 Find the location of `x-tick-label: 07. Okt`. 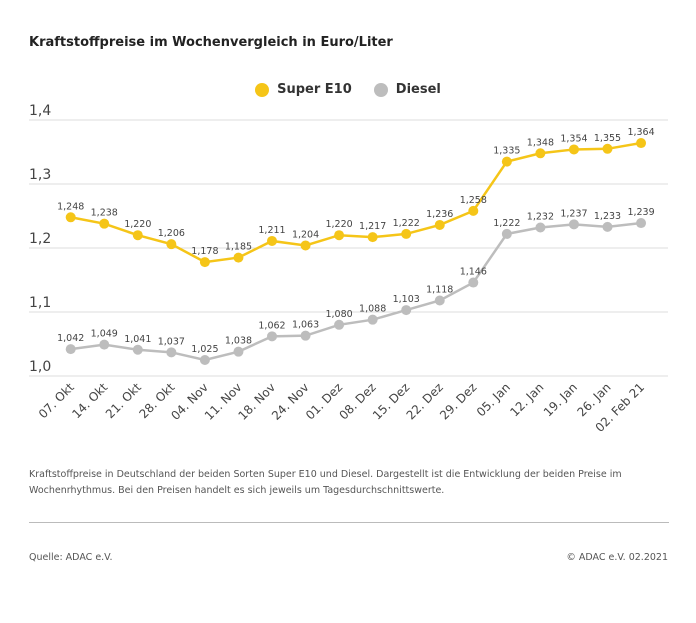

x-tick-label: 07. Okt is located at coordinates (56, 400).